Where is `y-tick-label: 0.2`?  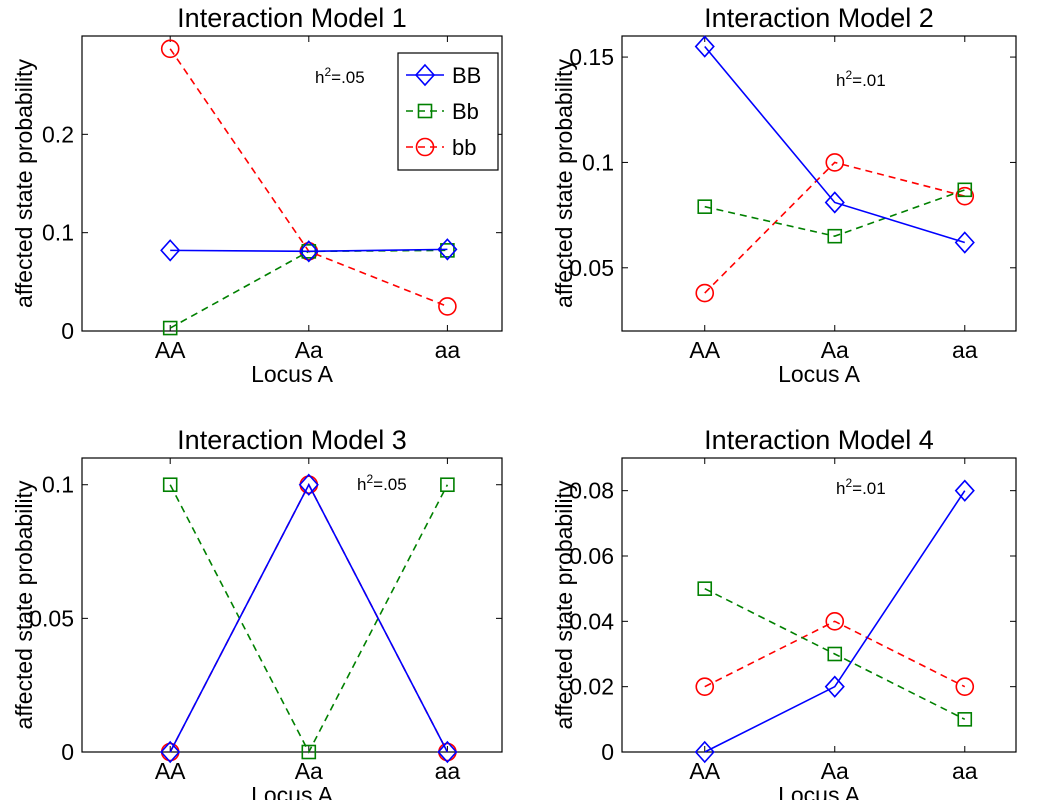 y-tick-label: 0.2 is located at coordinates (58, 134).